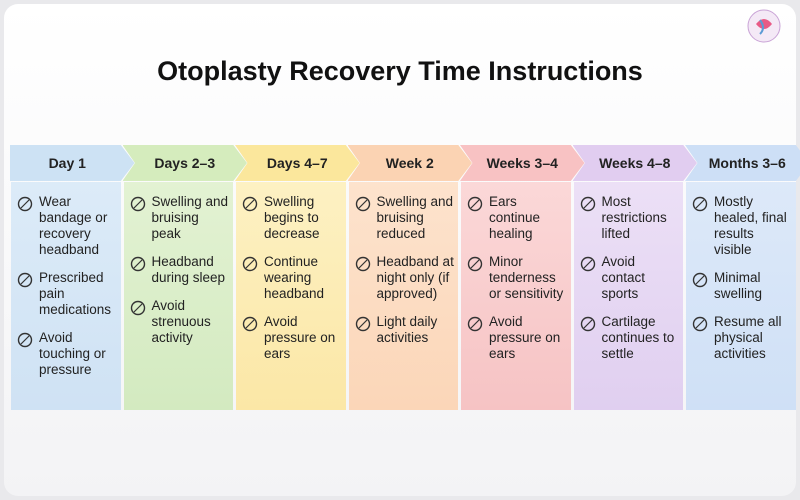 This screenshot has height=500, width=800. Describe the element at coordinates (742, 163) in the screenshot. I see `stage-header: Months 3–6` at that location.